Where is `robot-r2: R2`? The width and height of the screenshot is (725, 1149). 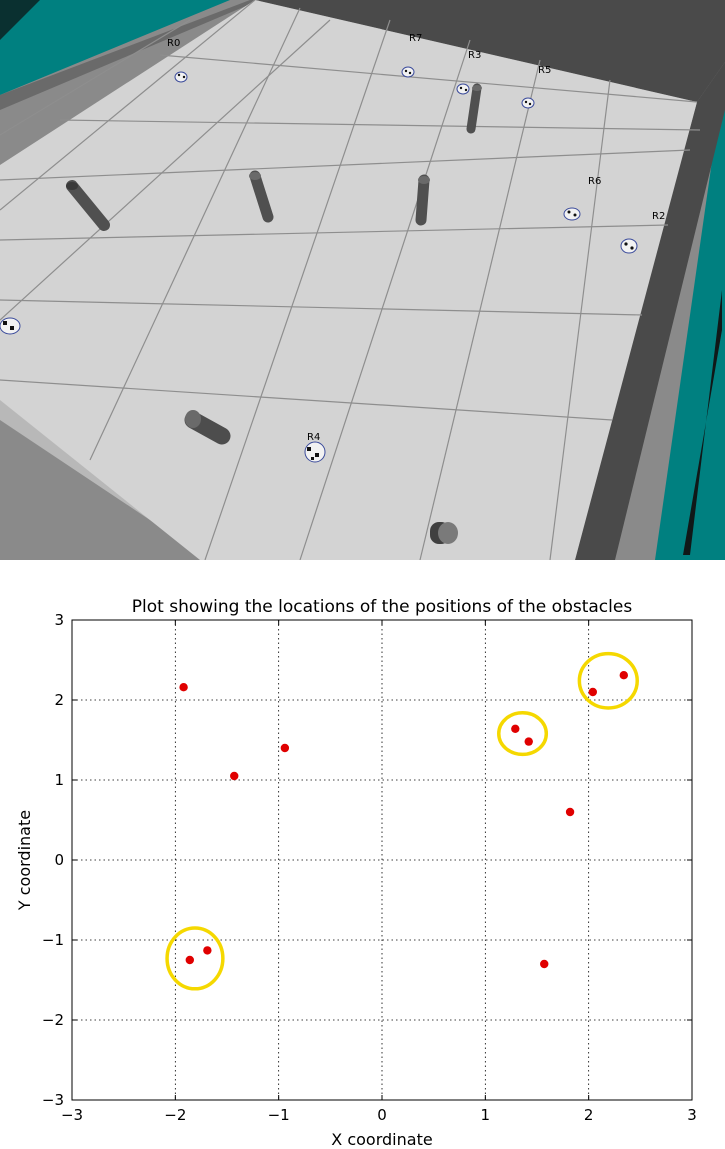
robot-r2: R2 is located at coordinates (642, 232).